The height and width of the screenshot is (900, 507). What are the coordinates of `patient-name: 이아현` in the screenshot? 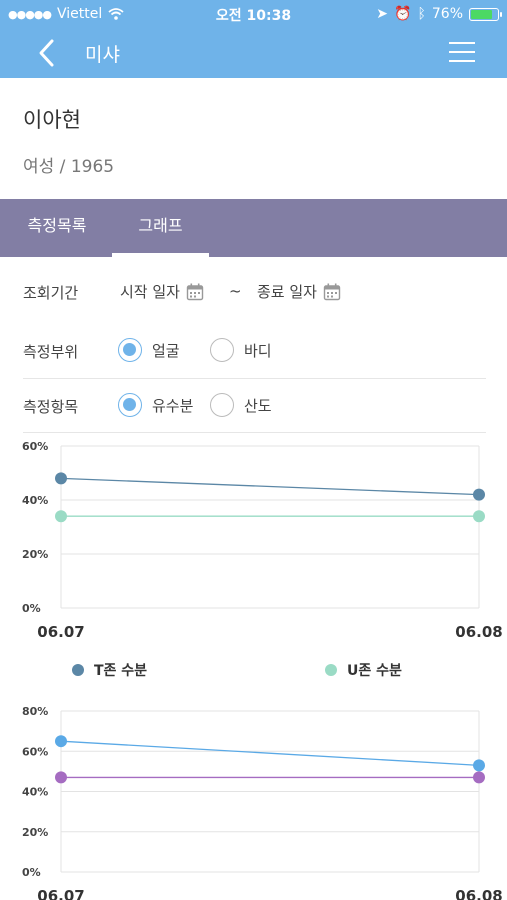 It's located at (52, 120).